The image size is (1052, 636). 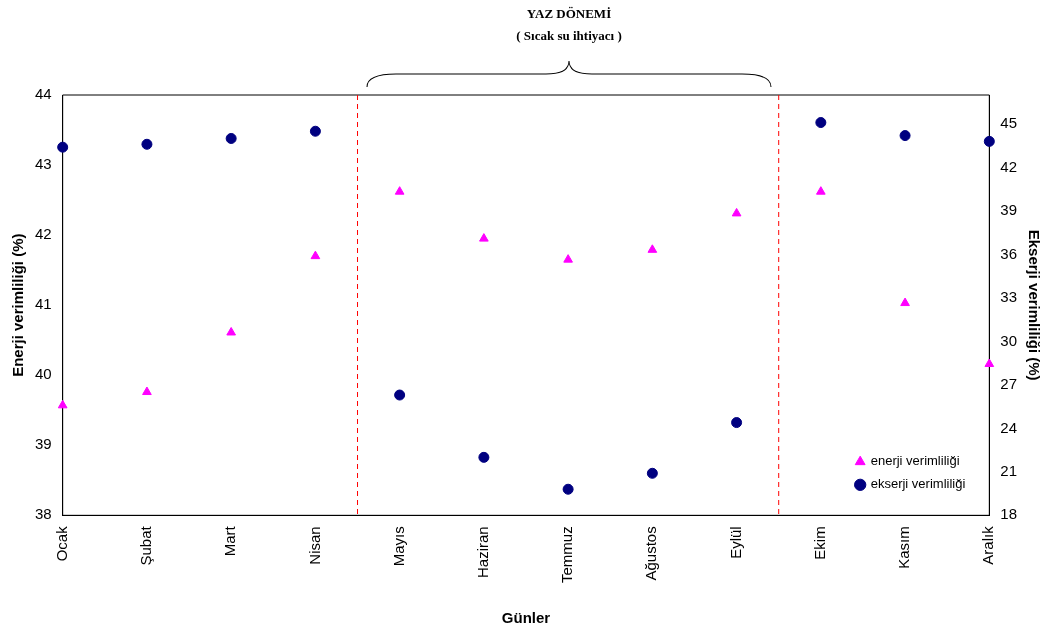 What do you see at coordinates (18, 305) in the screenshot?
I see `y-axis-title: Enerji verimliliği (%)` at bounding box center [18, 305].